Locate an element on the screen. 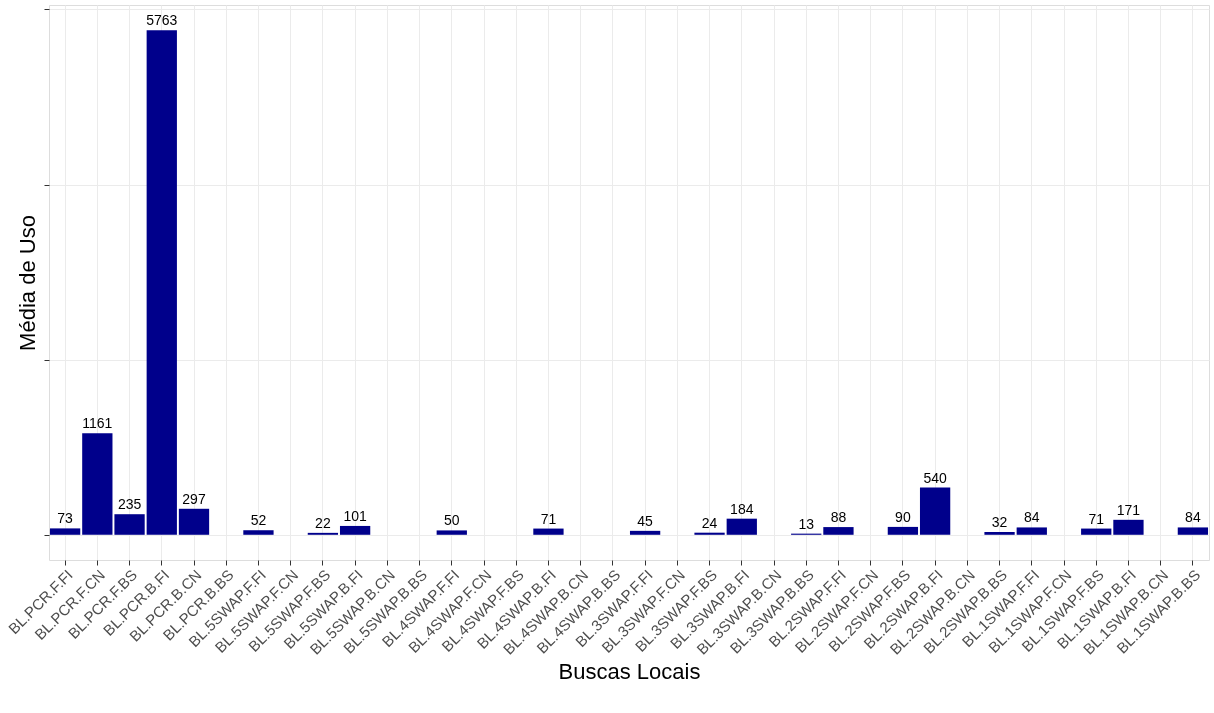 This screenshot has width=1214, height=713. data-label: 73 is located at coordinates (65, 518).